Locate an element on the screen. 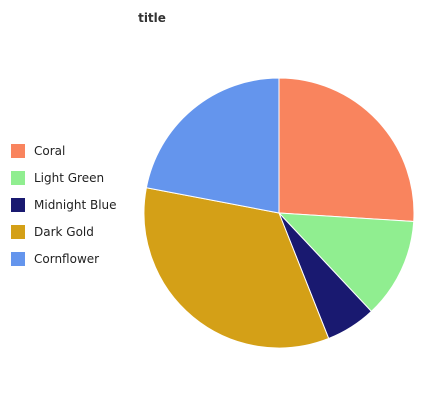  legend-swatch-dark-gold is located at coordinates (18, 232).